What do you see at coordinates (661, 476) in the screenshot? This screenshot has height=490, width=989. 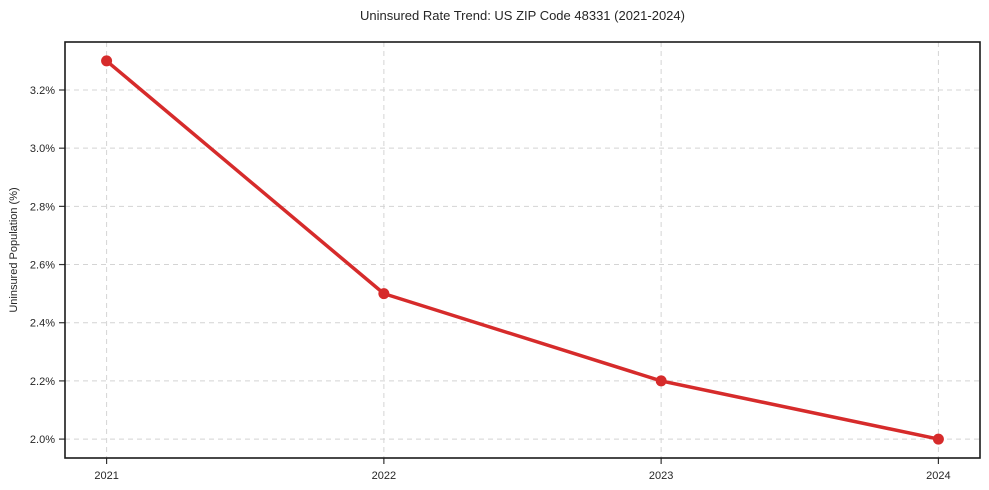 I see `x-tick-label: 2023` at bounding box center [661, 476].